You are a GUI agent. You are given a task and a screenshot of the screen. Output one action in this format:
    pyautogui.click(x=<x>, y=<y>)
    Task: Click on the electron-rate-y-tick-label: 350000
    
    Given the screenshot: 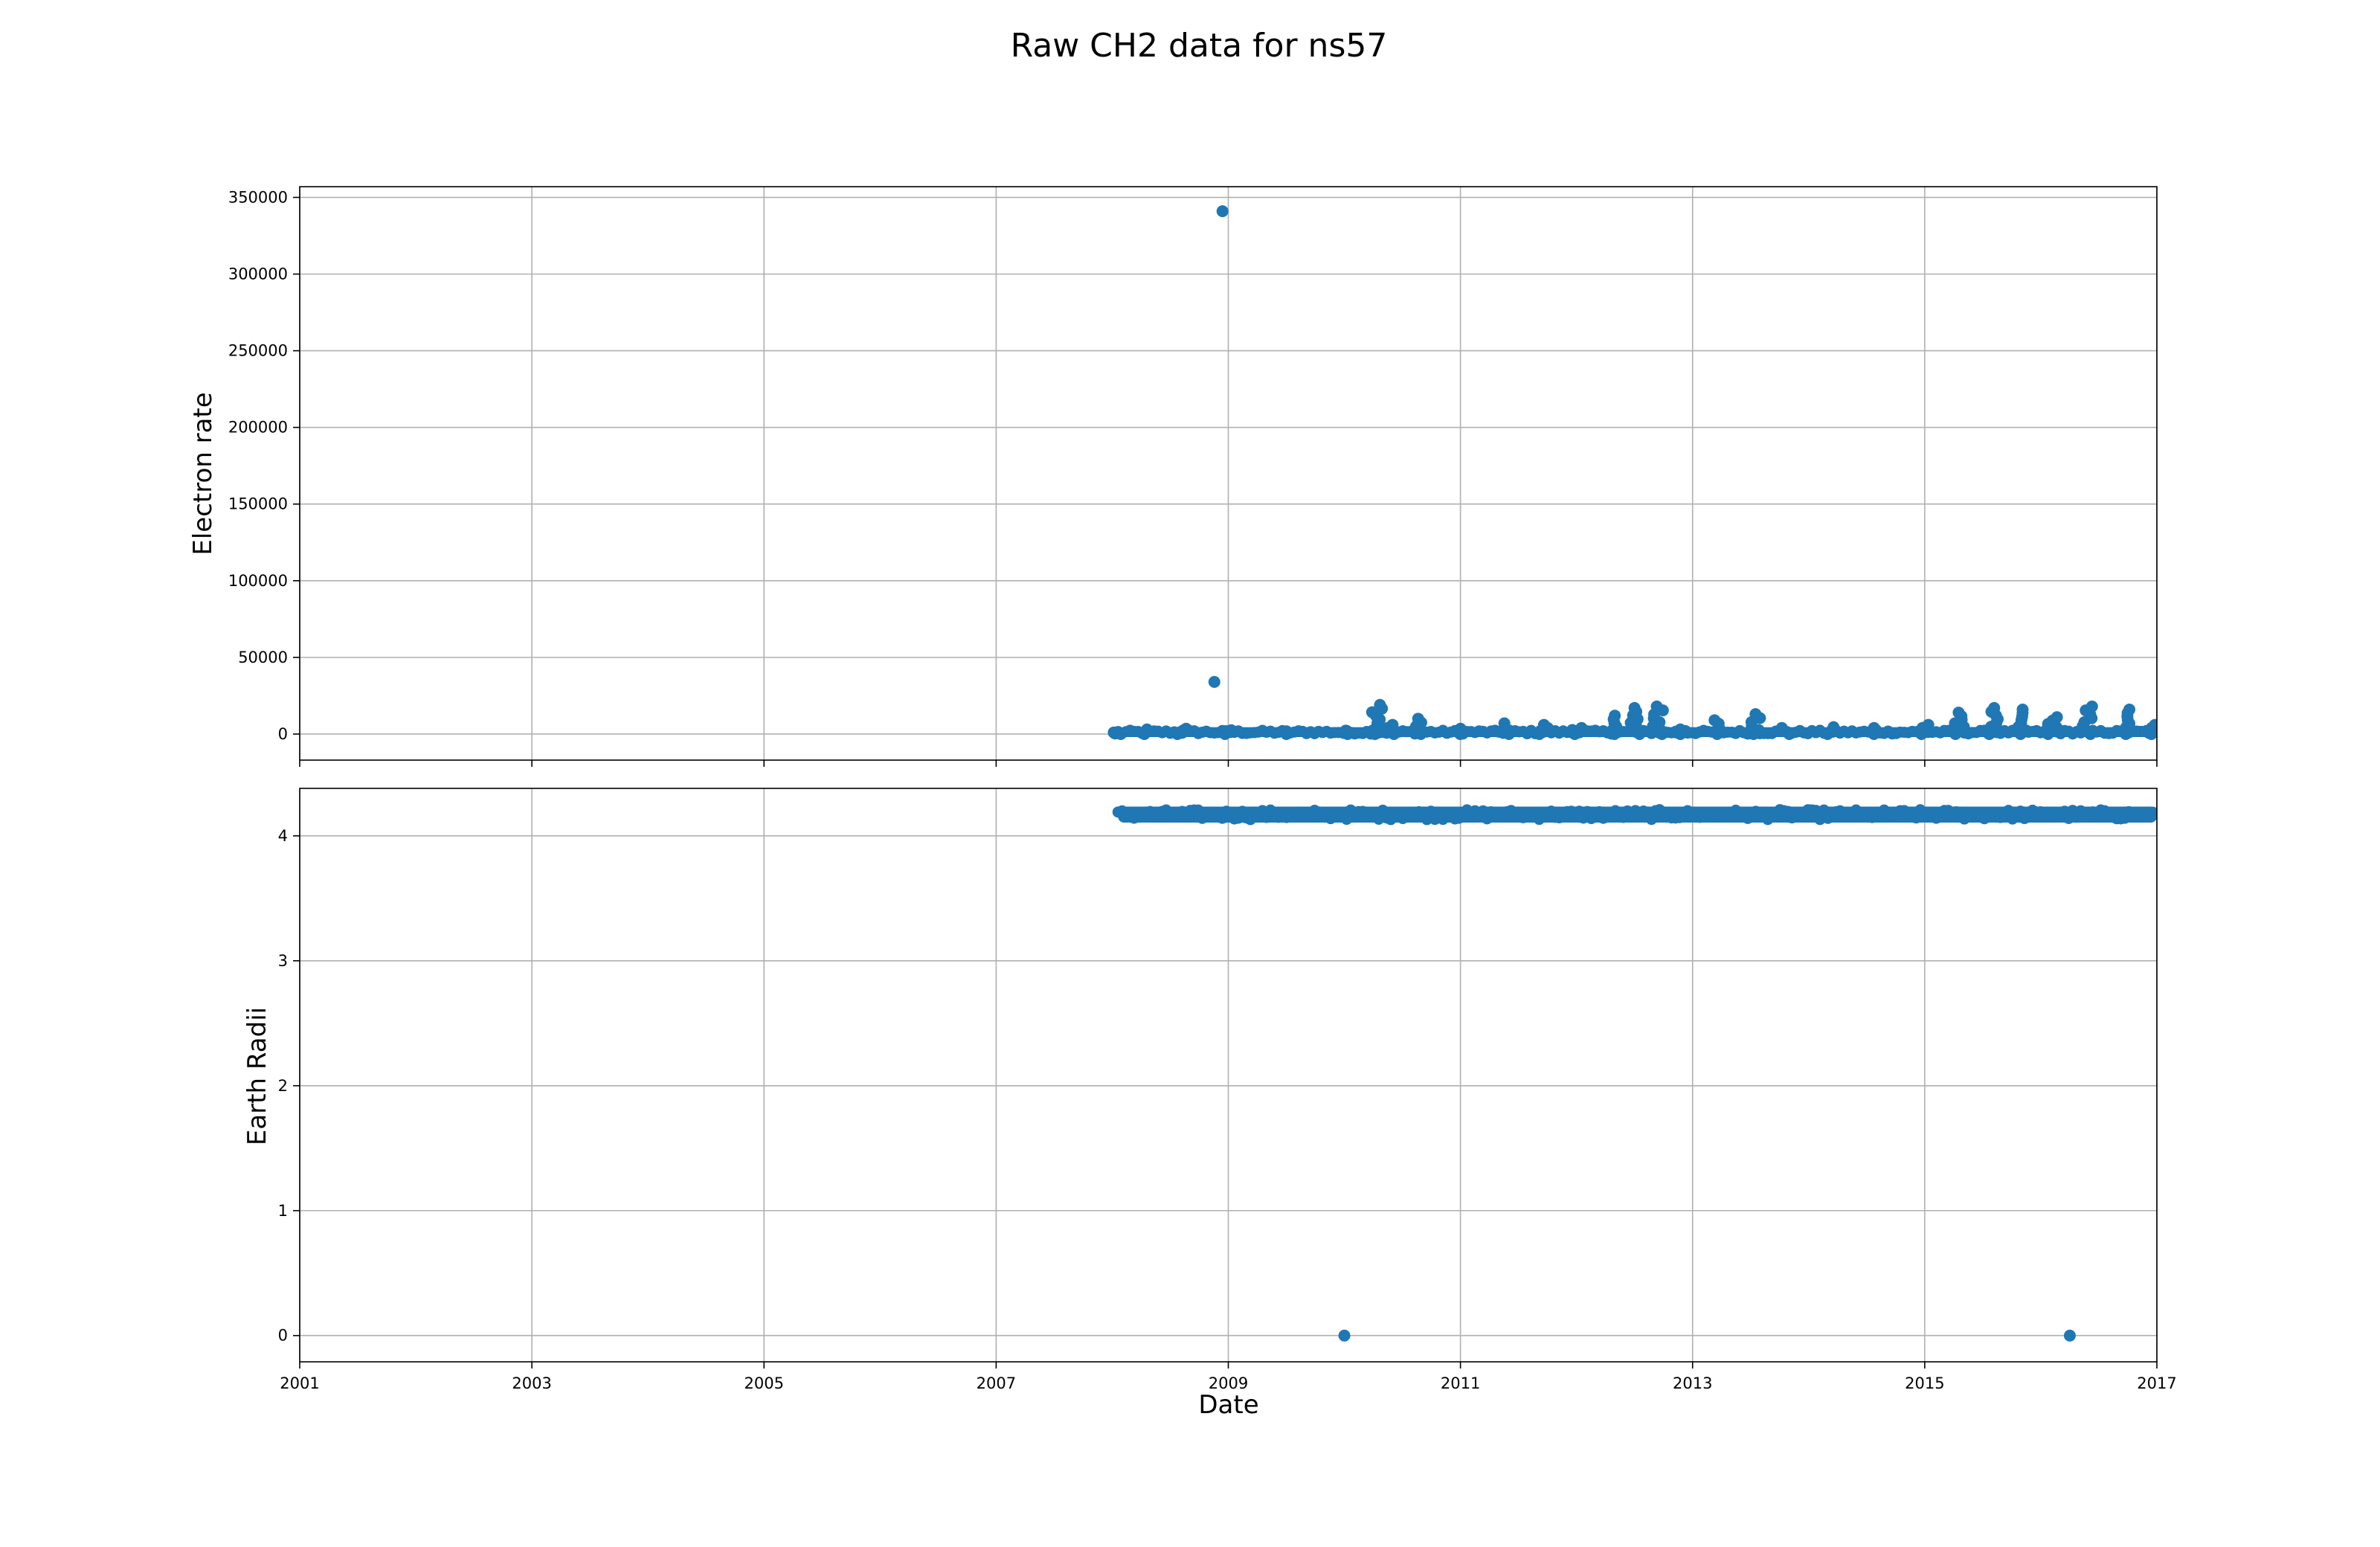 What is the action you would take?
    pyautogui.click(x=258, y=197)
    